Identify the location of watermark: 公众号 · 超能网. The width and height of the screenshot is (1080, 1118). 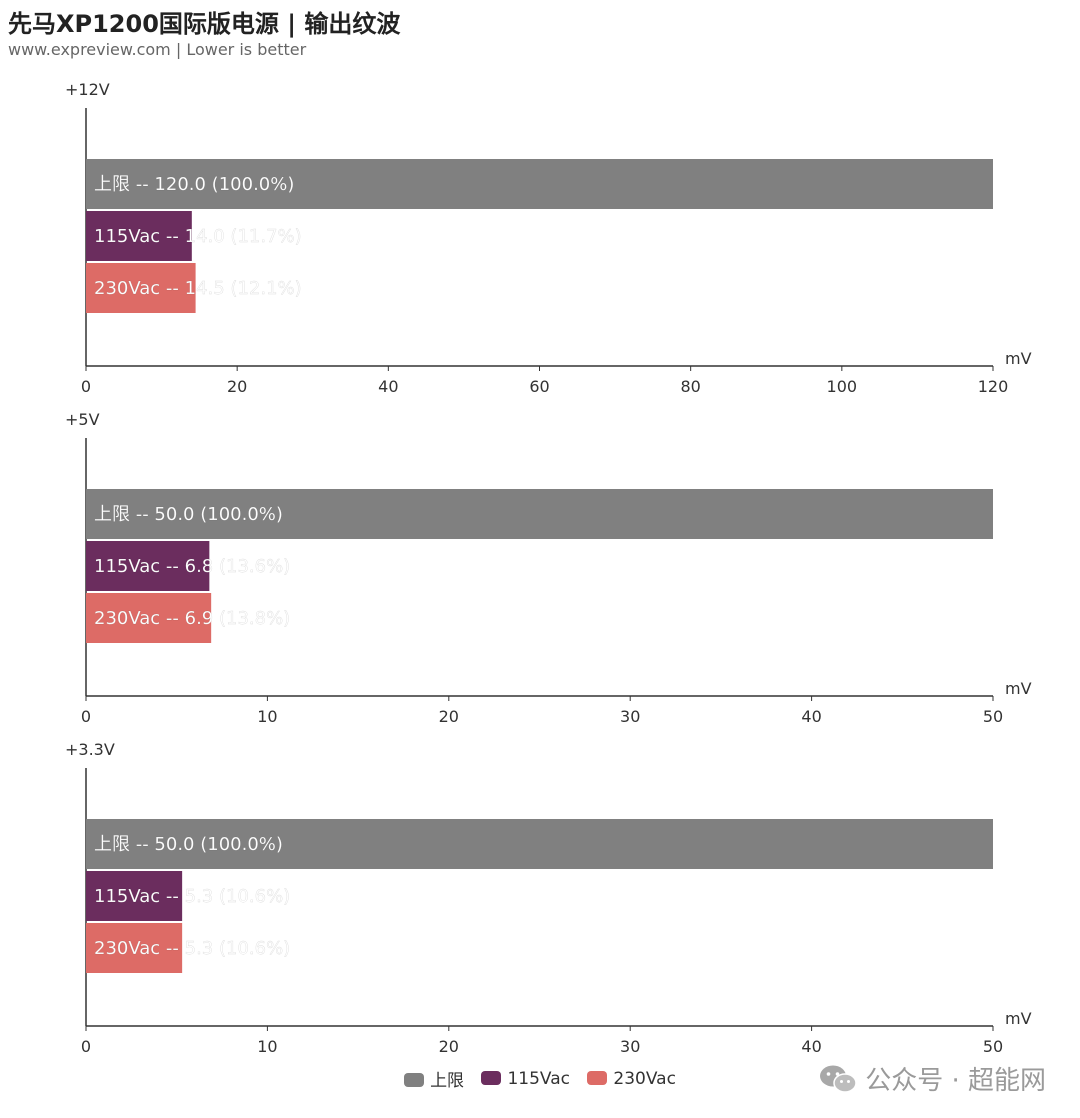
(932, 1078).